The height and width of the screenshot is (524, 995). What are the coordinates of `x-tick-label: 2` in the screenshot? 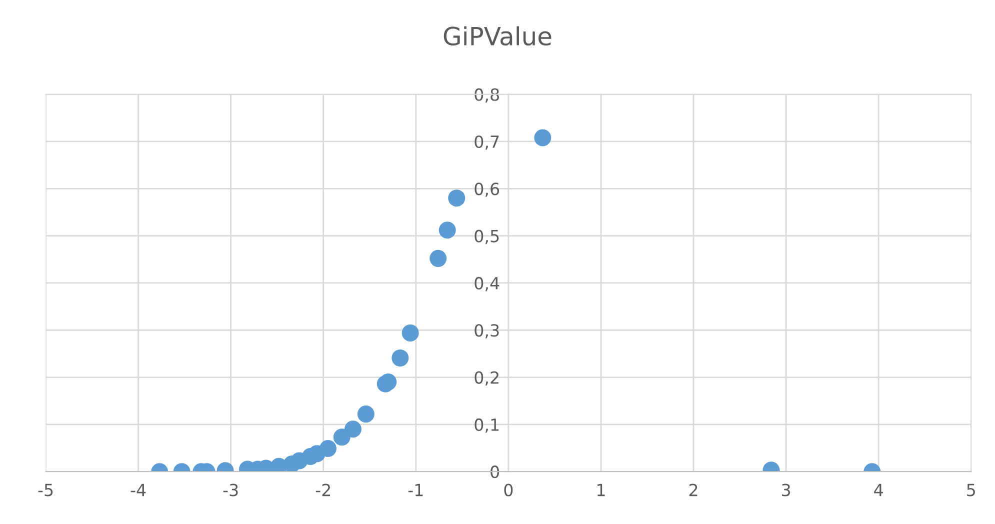 It's located at (693, 490).